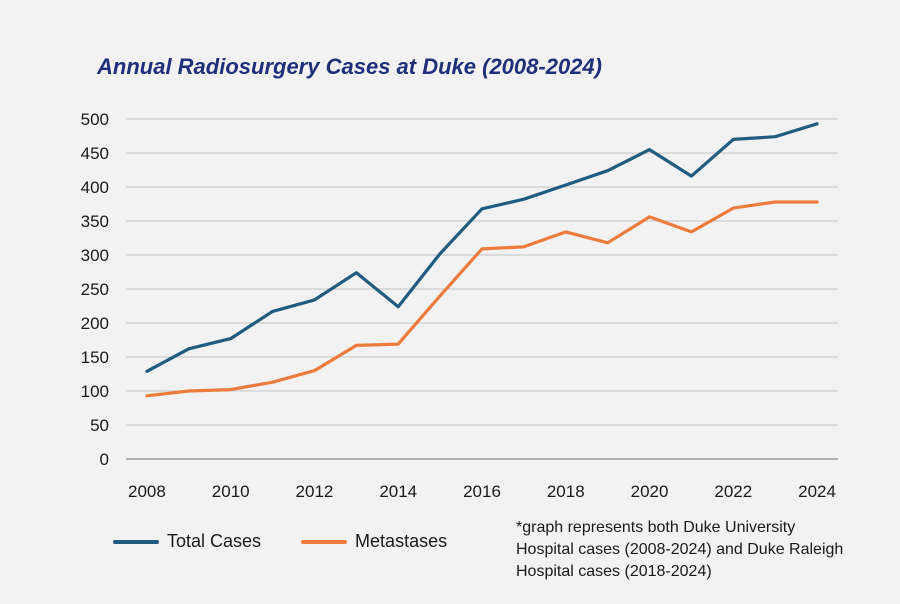  Describe the element at coordinates (398, 491) in the screenshot. I see `x-tick-label-2014: 2014` at that location.